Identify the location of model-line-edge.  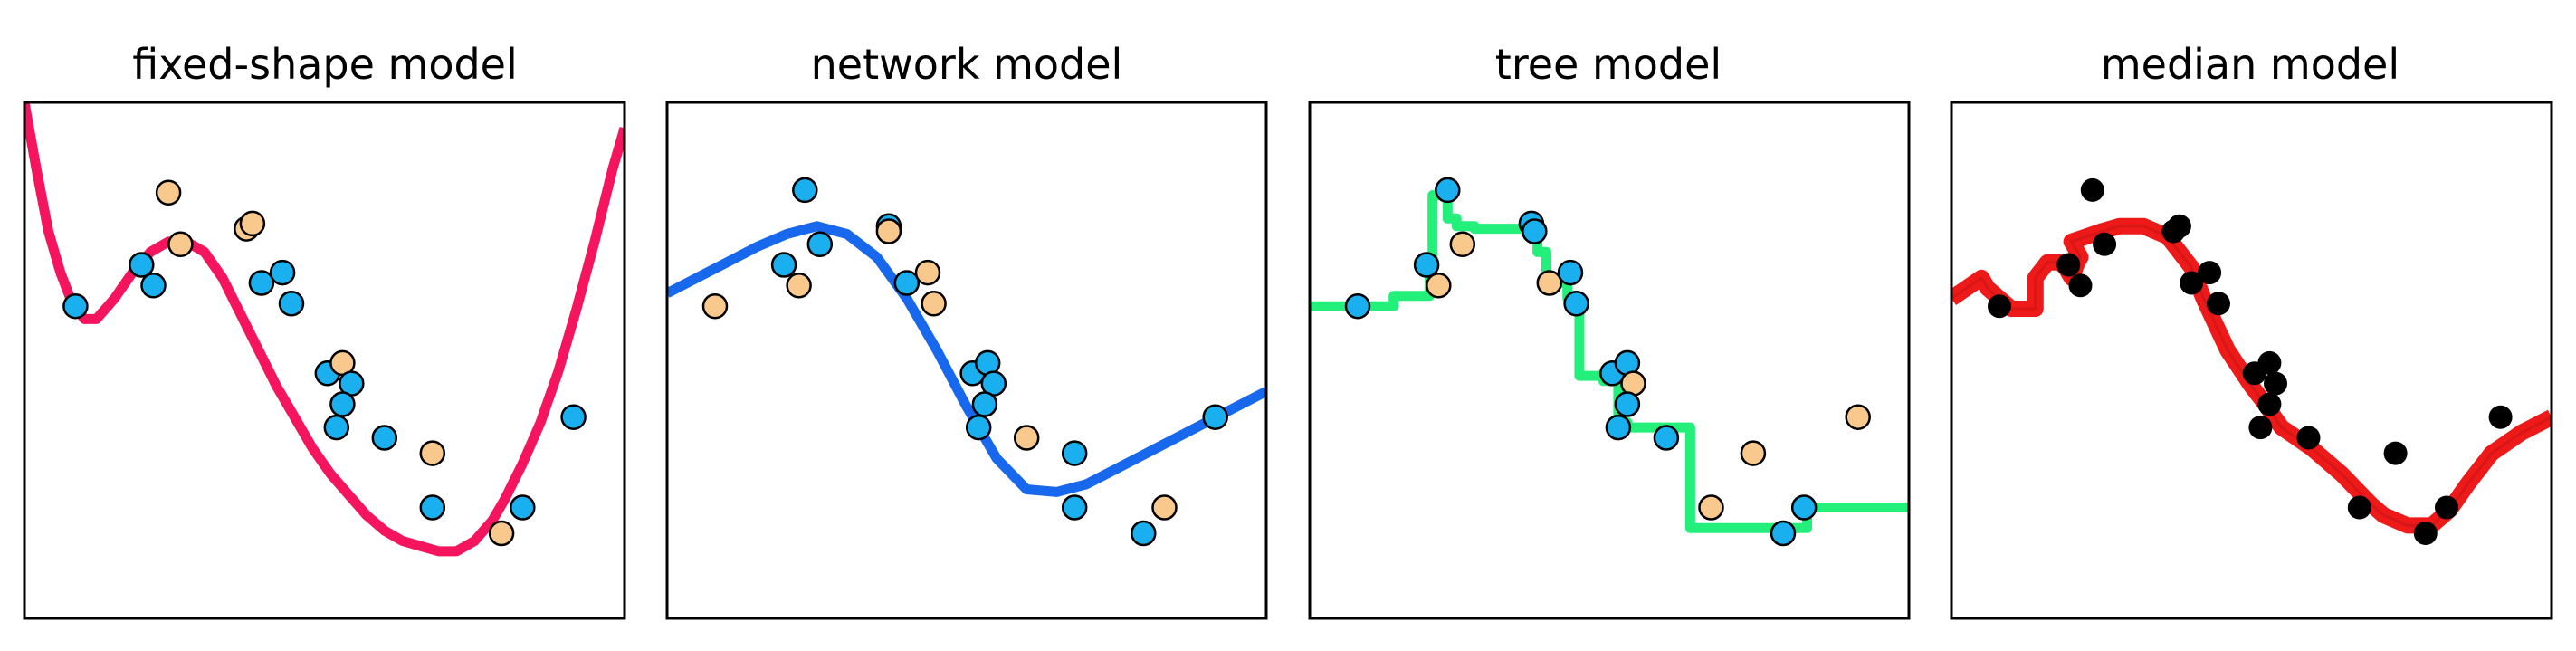
(2251, 376).